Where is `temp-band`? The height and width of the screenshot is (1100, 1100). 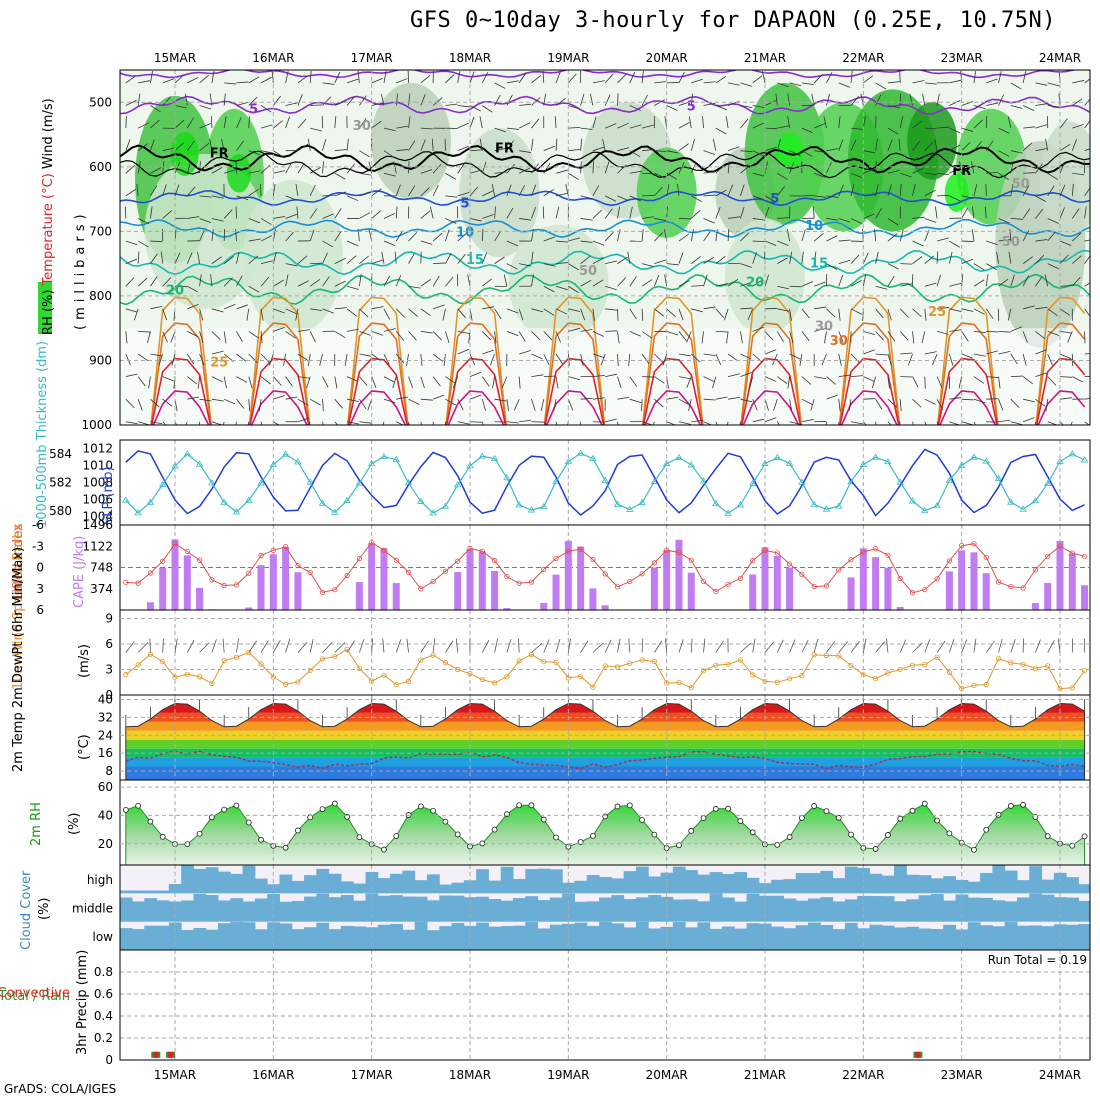 temp-band is located at coordinates (605, 708).